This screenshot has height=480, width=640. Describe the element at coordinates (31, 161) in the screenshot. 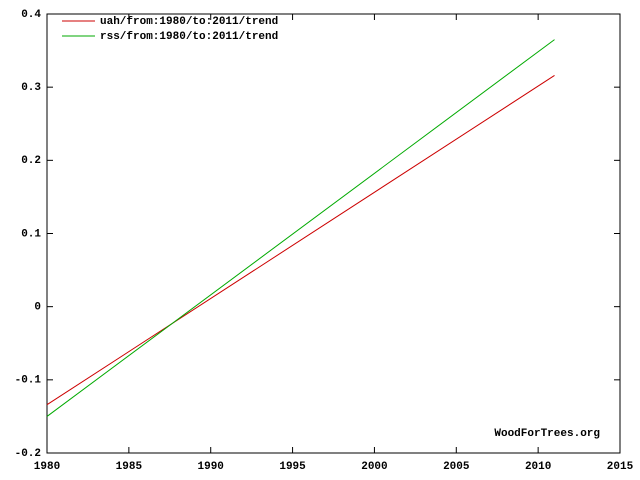

I see `y-tick-label: 0.2` at that location.